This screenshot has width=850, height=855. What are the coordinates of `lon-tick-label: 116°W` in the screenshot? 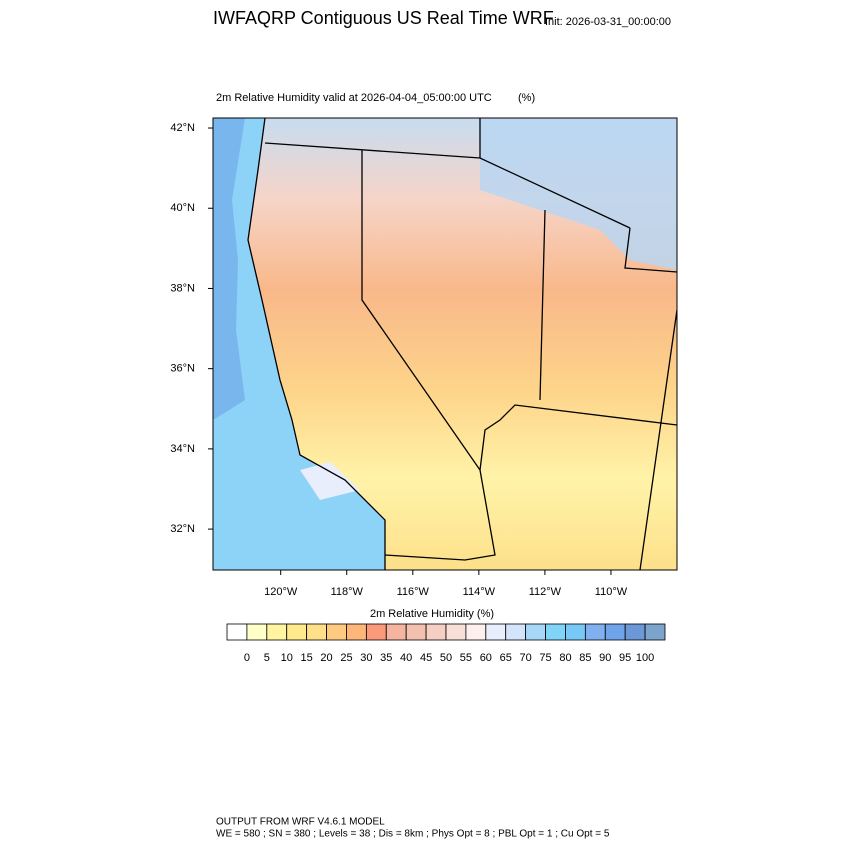 It's located at (413, 592).